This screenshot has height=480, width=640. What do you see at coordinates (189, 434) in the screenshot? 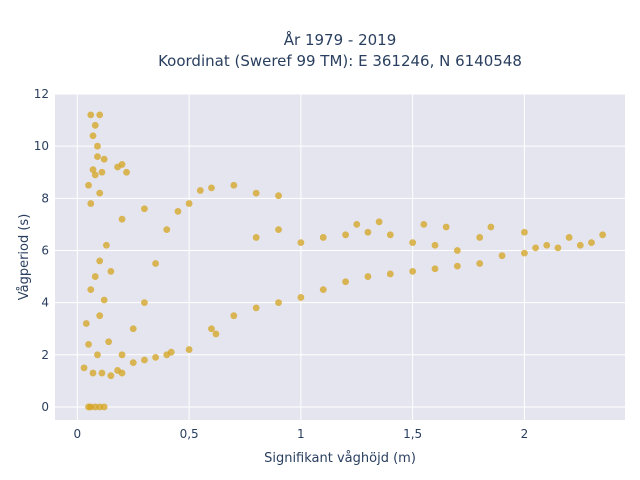
I see `x-tick-label: 0,5` at bounding box center [189, 434].